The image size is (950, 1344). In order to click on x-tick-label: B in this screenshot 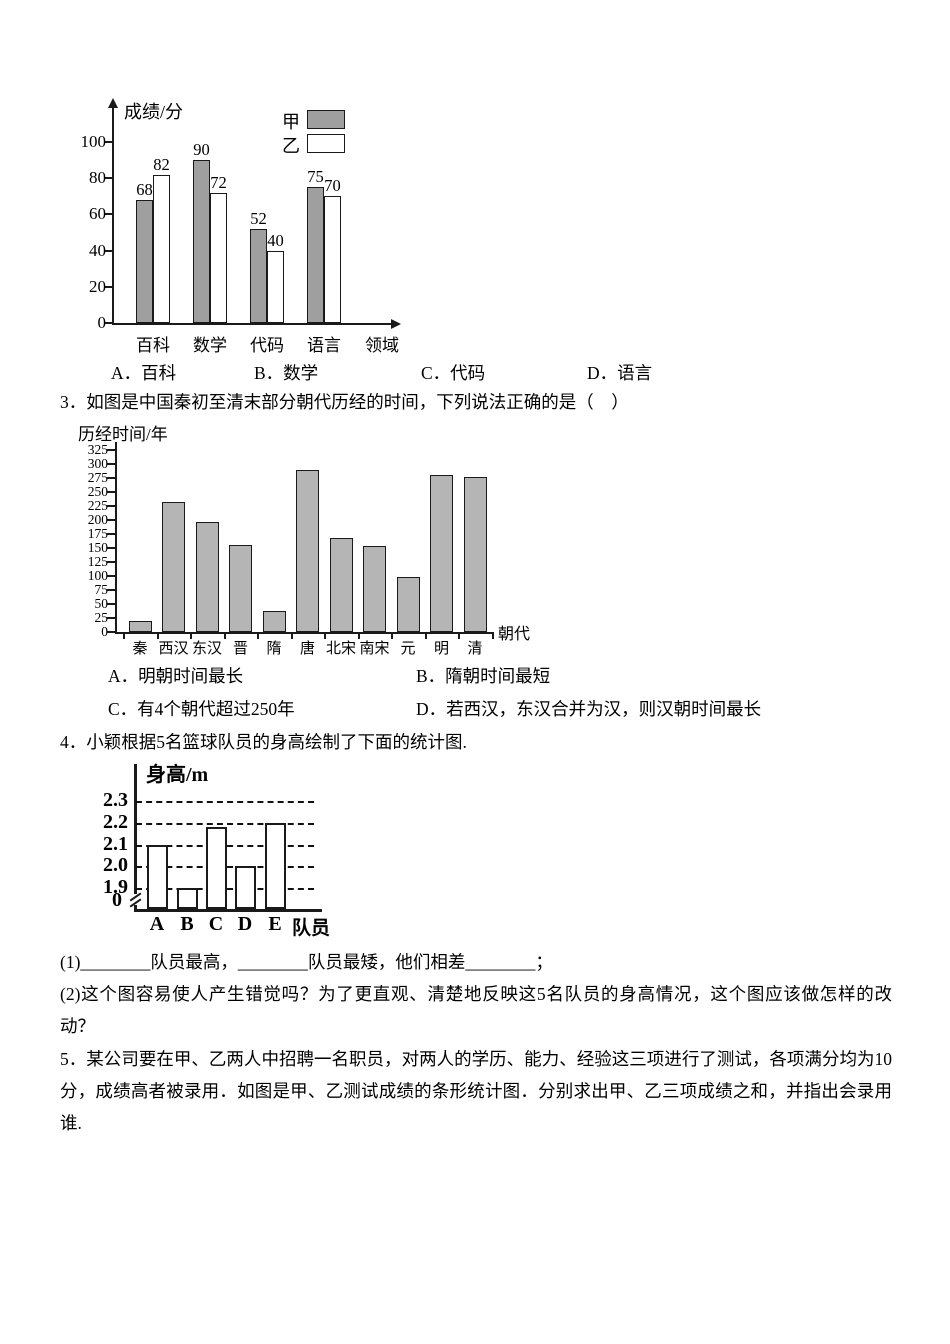, I will do `click(187, 924)`.